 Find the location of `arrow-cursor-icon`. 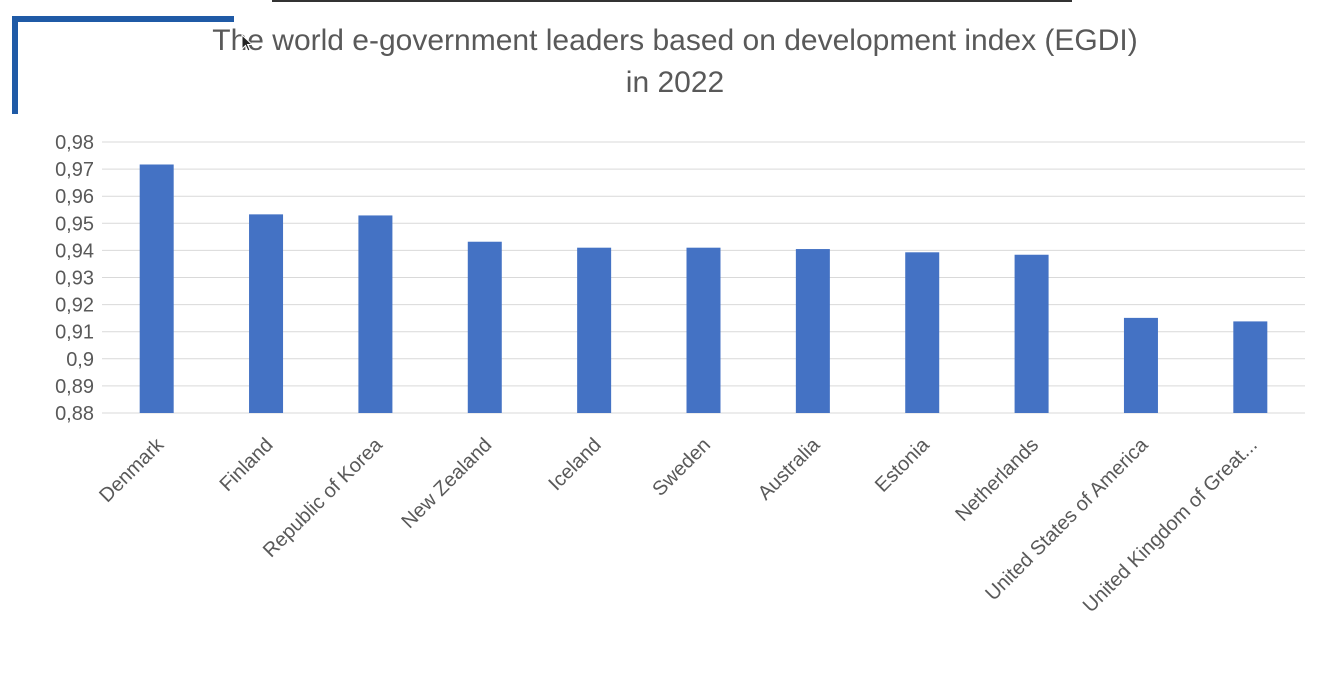

arrow-cursor-icon is located at coordinates (247, 43).